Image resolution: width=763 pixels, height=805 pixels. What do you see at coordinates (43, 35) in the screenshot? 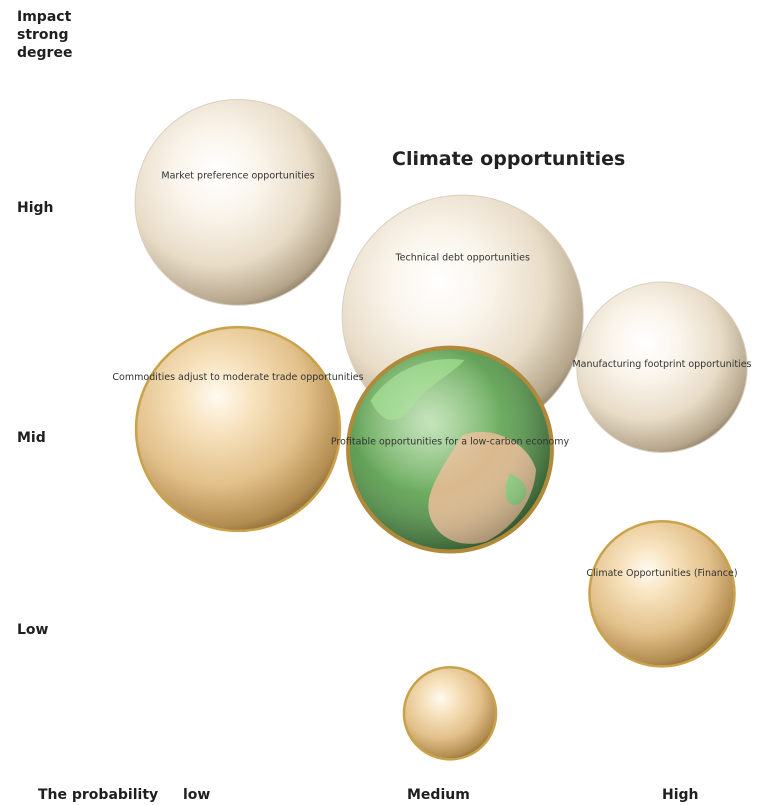
I see `y-axis-title-line: strong` at bounding box center [43, 35].